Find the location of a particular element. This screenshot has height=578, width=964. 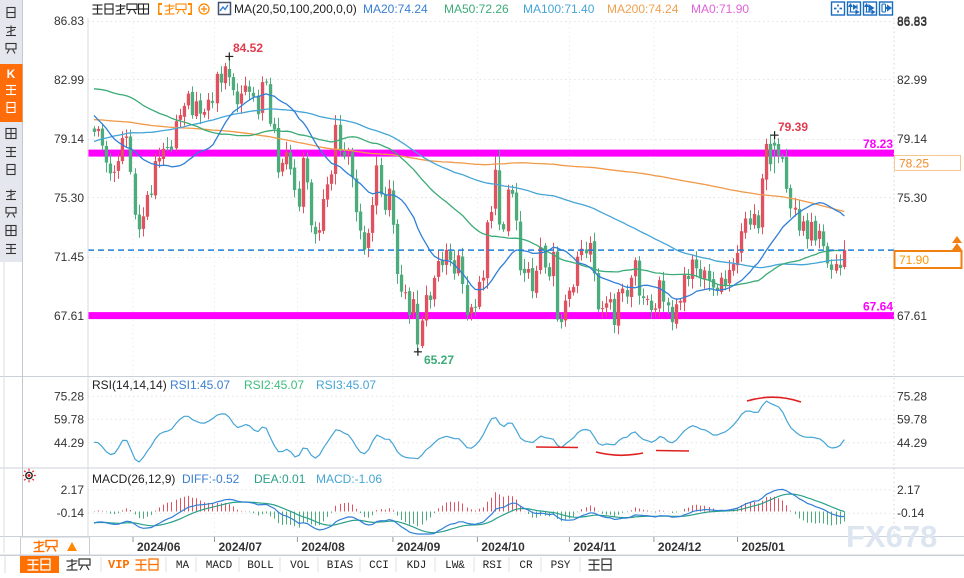

svg-text: DEA:0.01 is located at coordinates (280, 479).